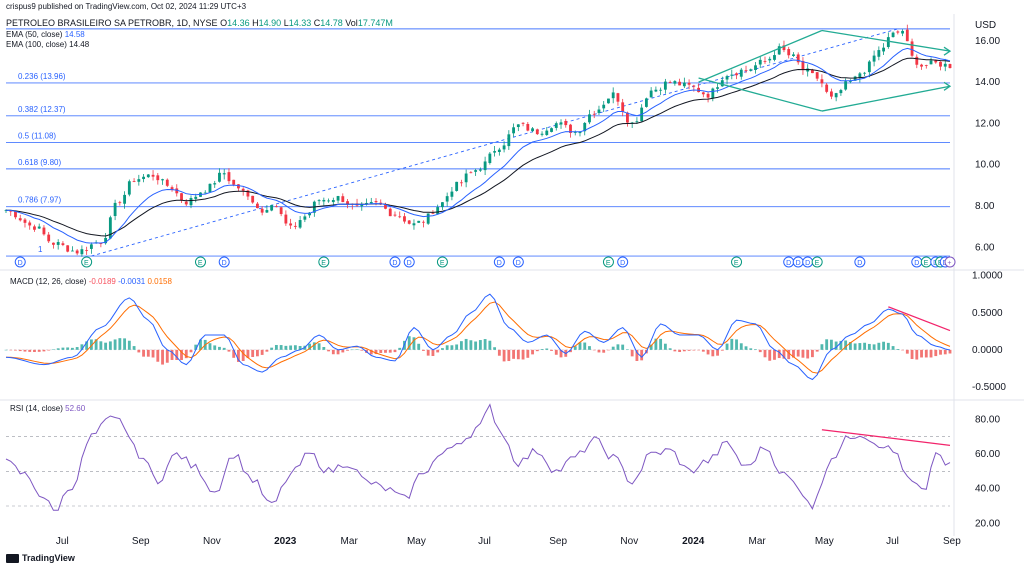 The image size is (1024, 568). What do you see at coordinates (987, 313) in the screenshot?
I see `macd-tick-label: 0.5000` at bounding box center [987, 313].